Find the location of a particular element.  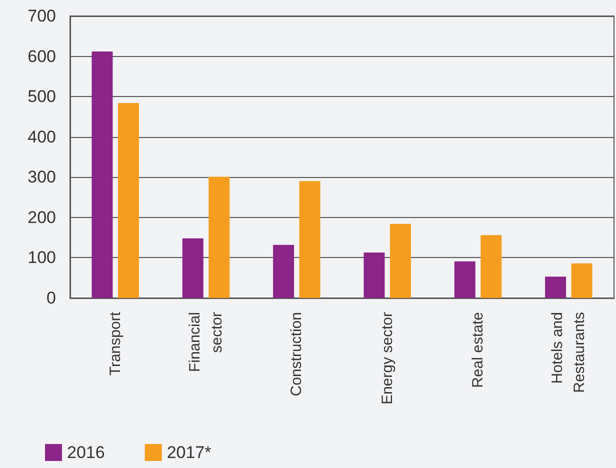

y-tick-label: 200 is located at coordinates (42, 217).